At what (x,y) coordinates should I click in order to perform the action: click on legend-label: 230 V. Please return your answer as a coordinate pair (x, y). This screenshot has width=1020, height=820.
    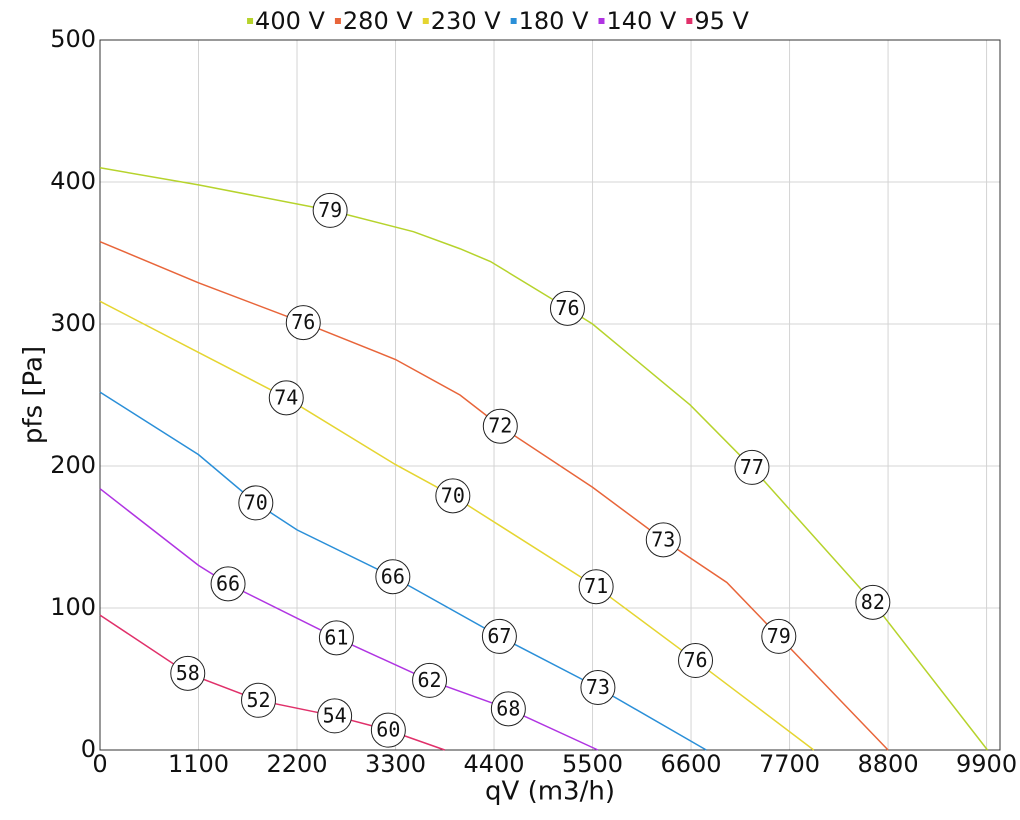
    Looking at the image, I should click on (466, 21).